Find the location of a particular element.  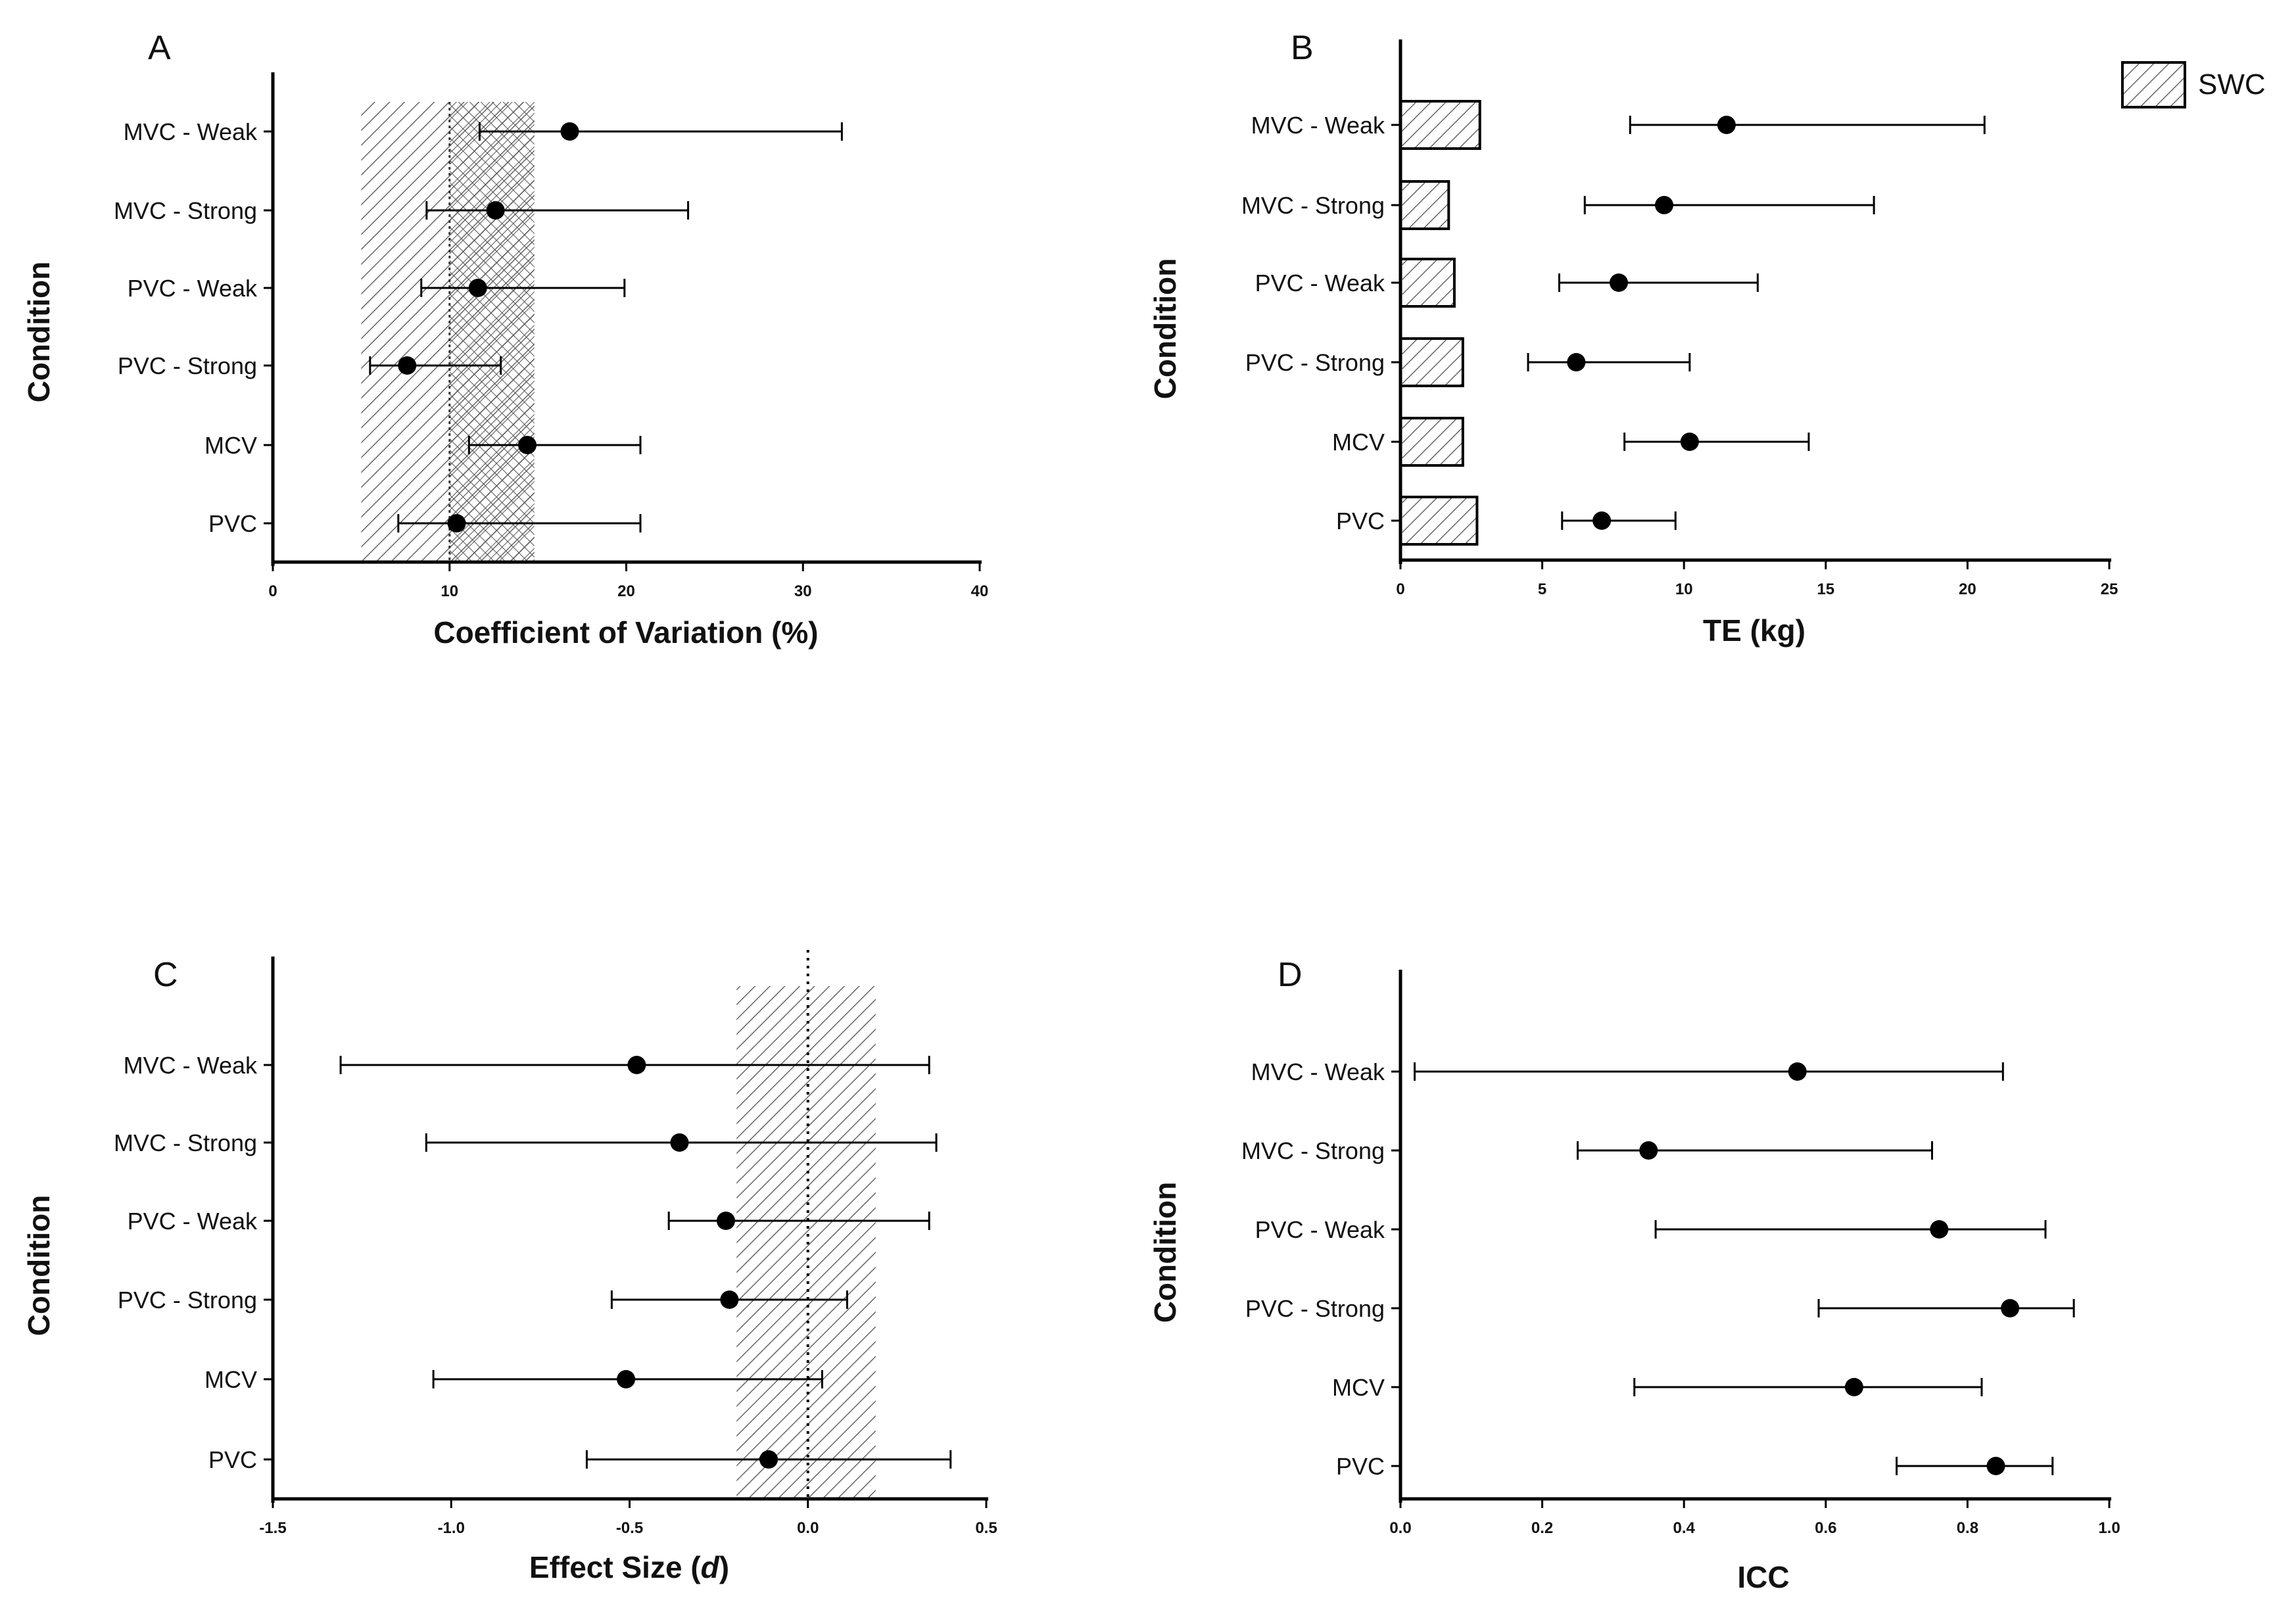

legend: SWC is located at coordinates (2193, 85).